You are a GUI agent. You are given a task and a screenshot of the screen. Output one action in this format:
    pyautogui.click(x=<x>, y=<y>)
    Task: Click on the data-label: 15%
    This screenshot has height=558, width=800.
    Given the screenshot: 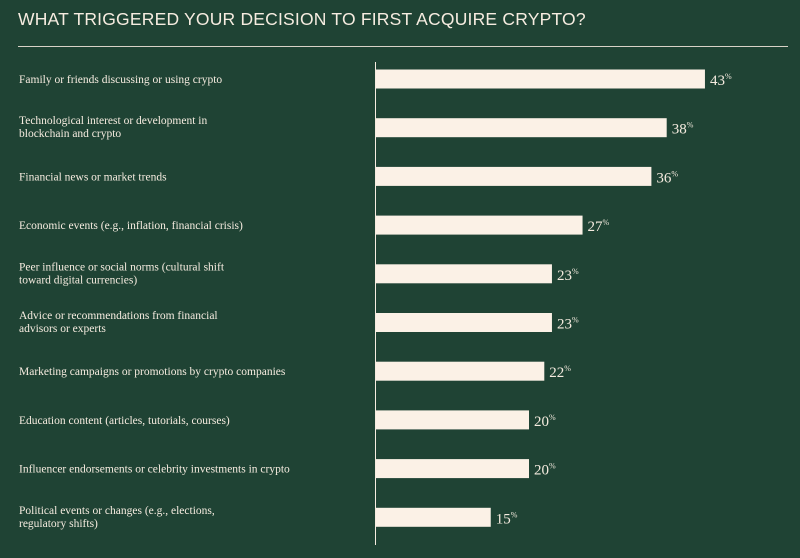 What is the action you would take?
    pyautogui.click(x=507, y=518)
    